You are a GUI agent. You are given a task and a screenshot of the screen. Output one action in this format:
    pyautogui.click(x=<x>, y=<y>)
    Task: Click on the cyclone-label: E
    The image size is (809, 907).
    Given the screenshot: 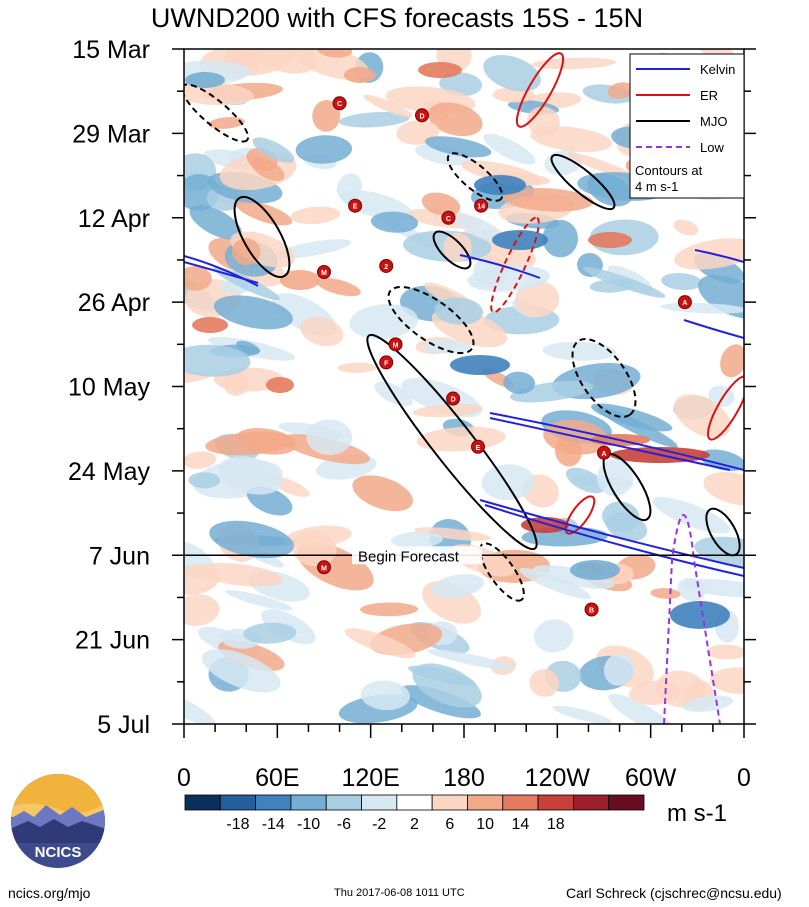 What is the action you would take?
    pyautogui.click(x=355, y=207)
    